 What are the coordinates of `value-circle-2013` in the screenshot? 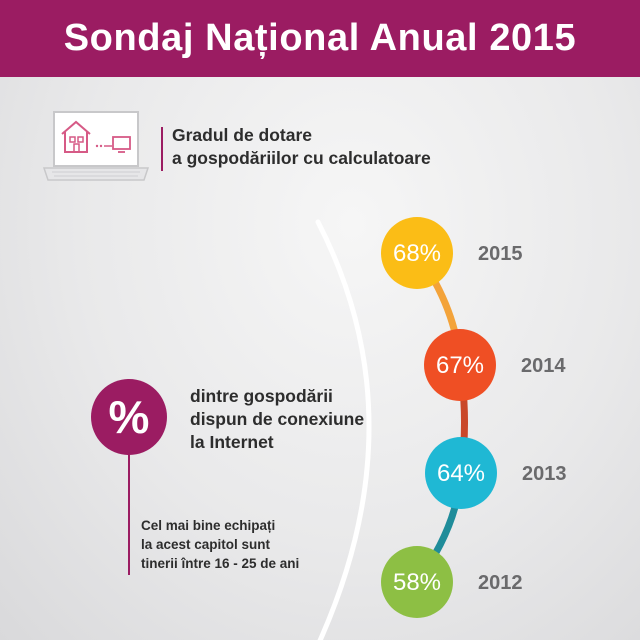 It's located at (461, 473).